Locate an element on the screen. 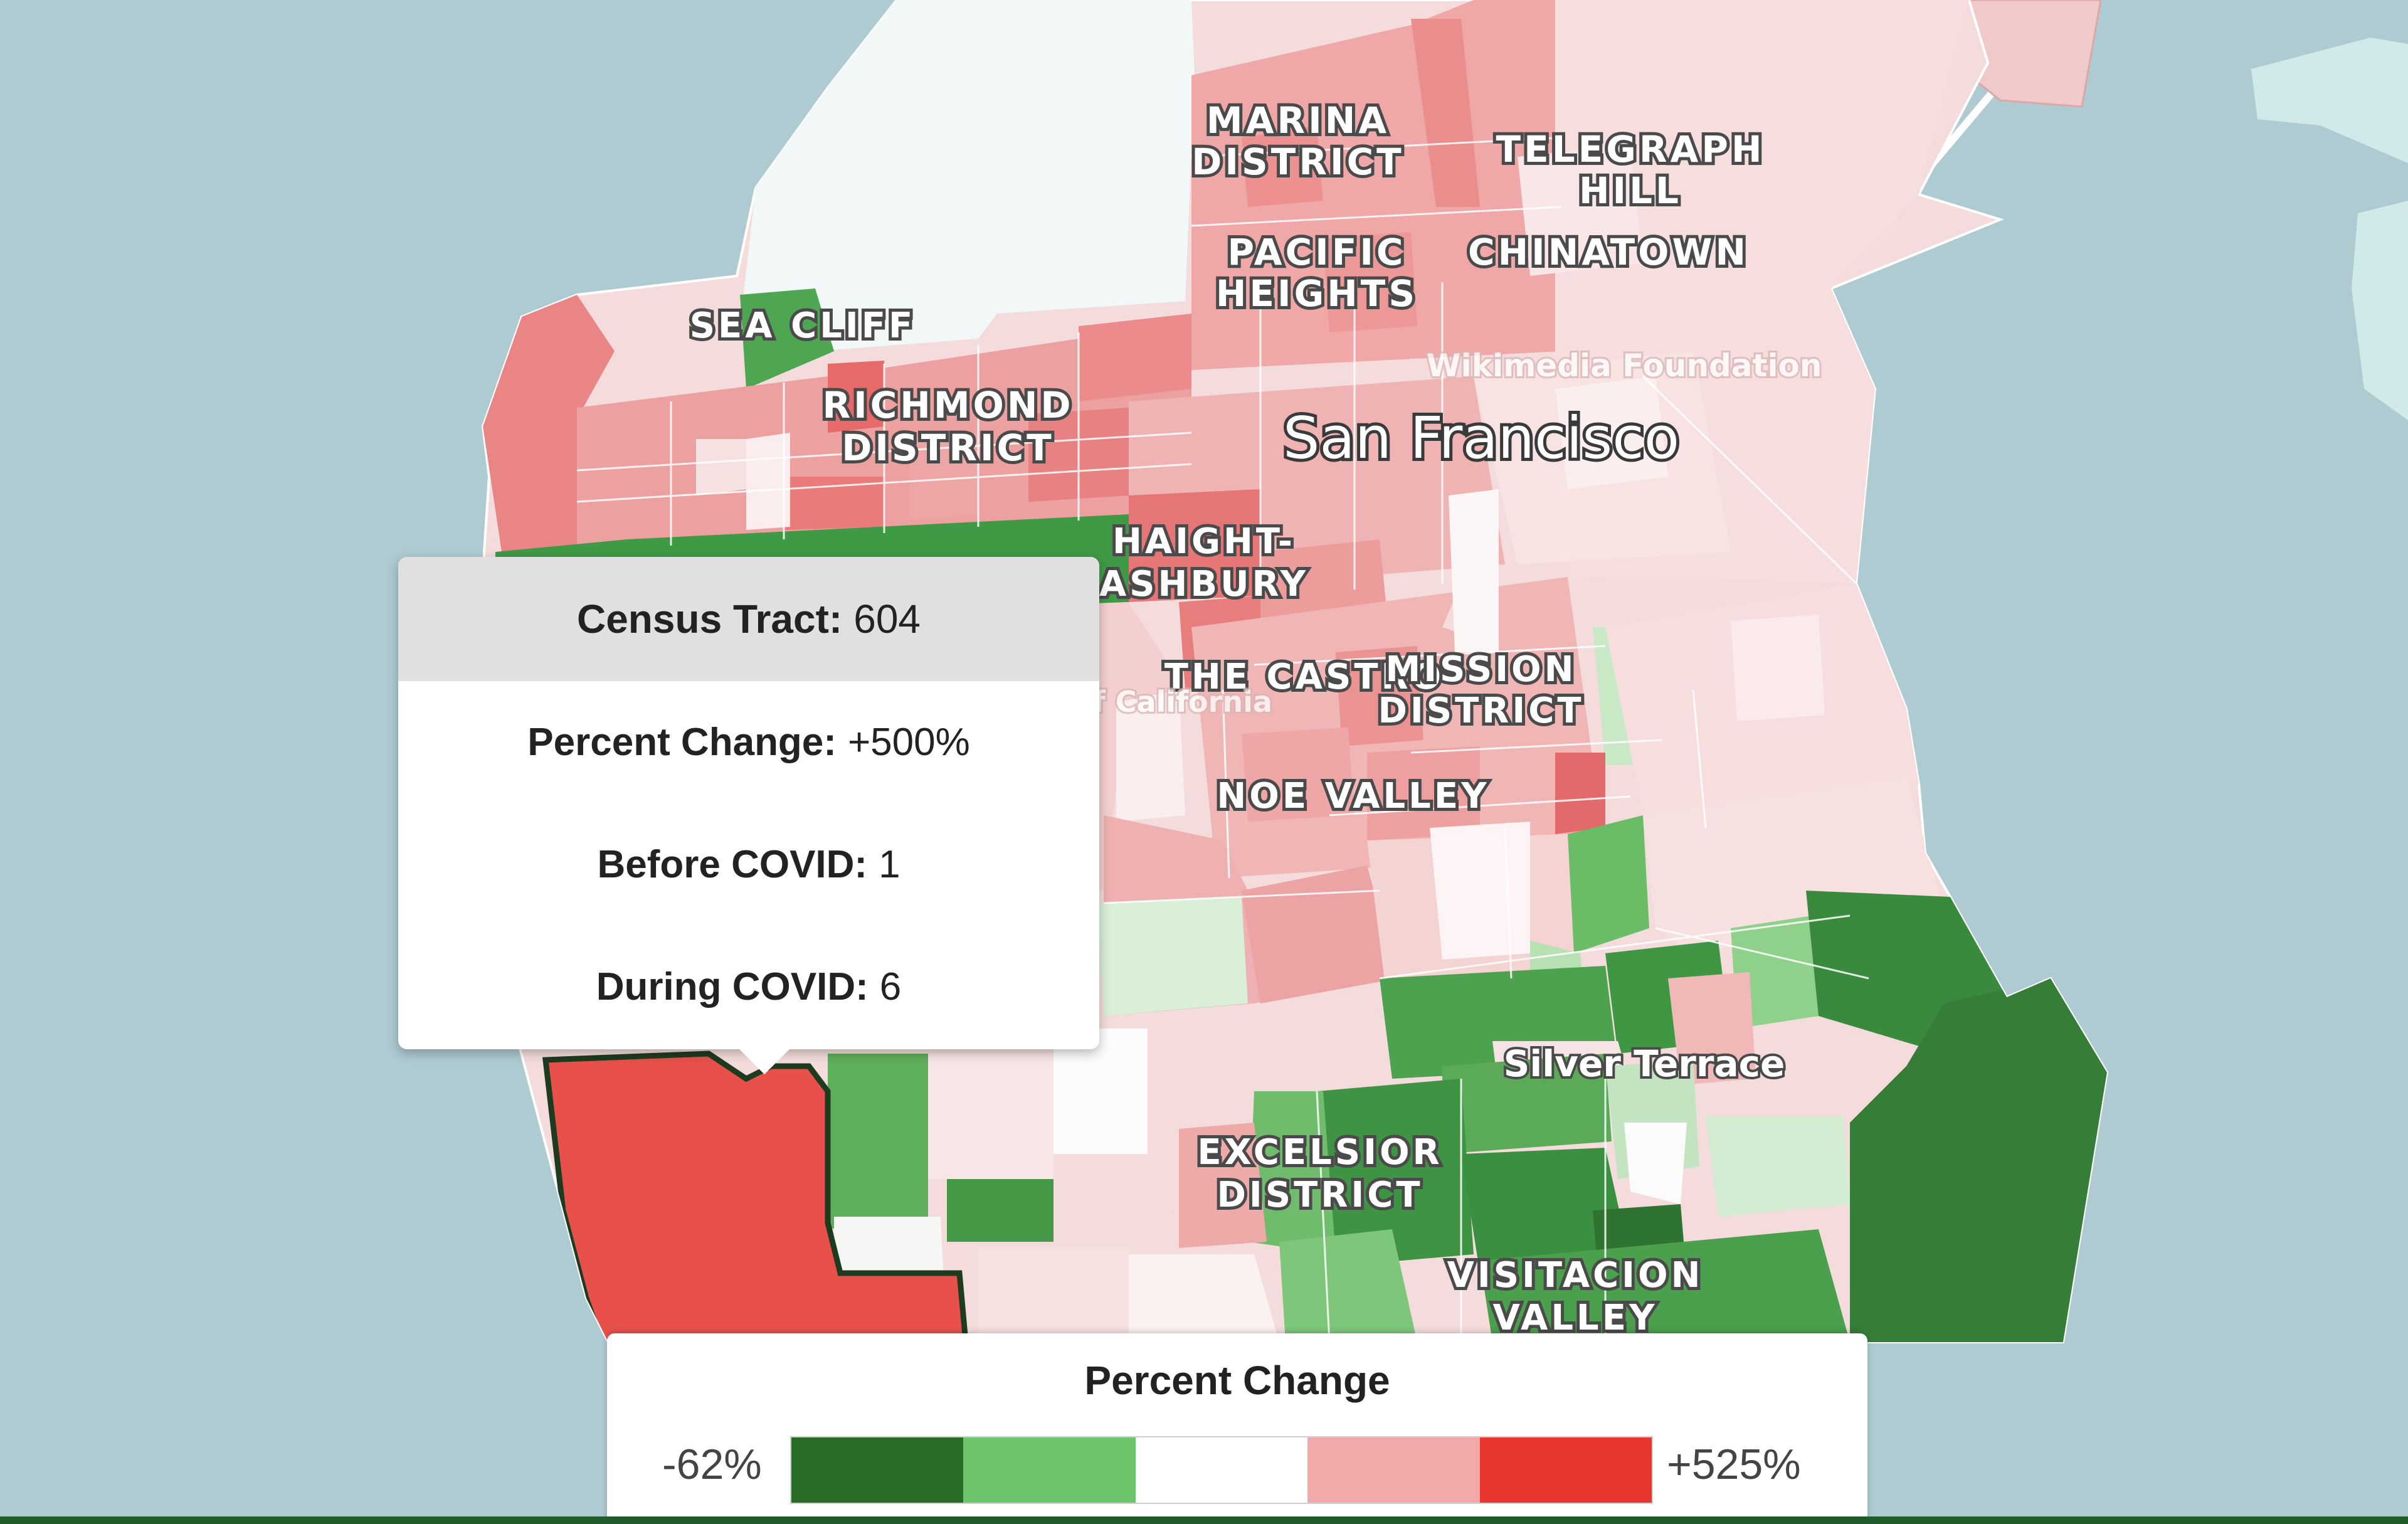 The image size is (2408, 1524). tooltip-row-during-covid: During COVID: 6 is located at coordinates (748, 987).